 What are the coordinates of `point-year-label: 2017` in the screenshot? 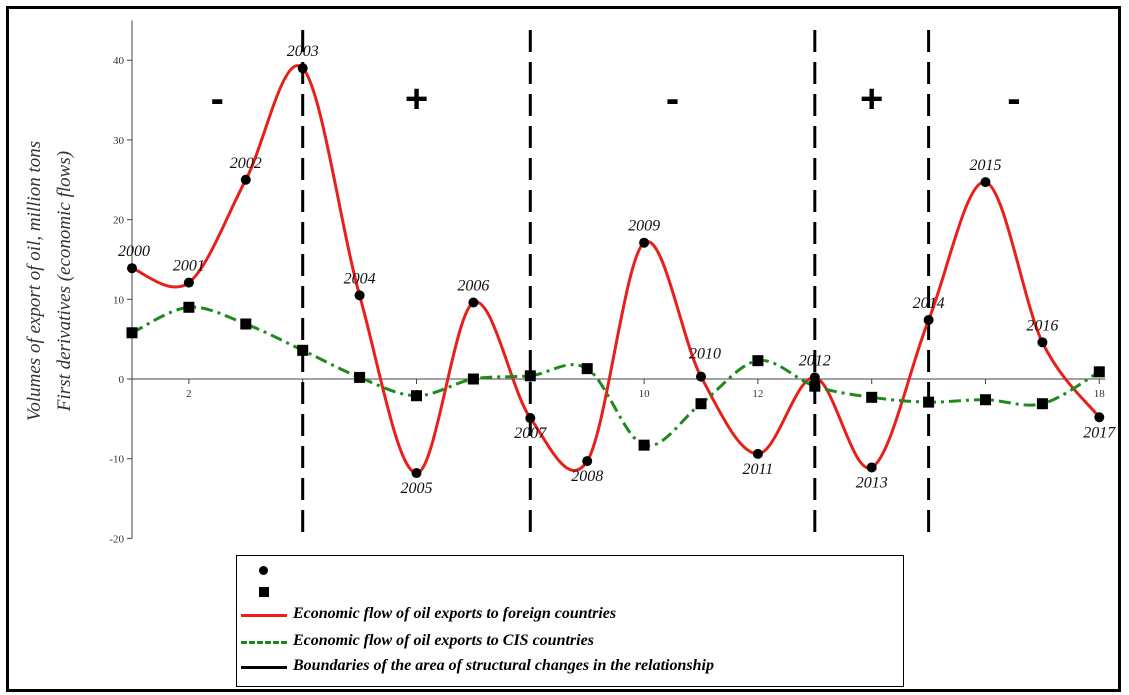 It's located at (1099, 432).